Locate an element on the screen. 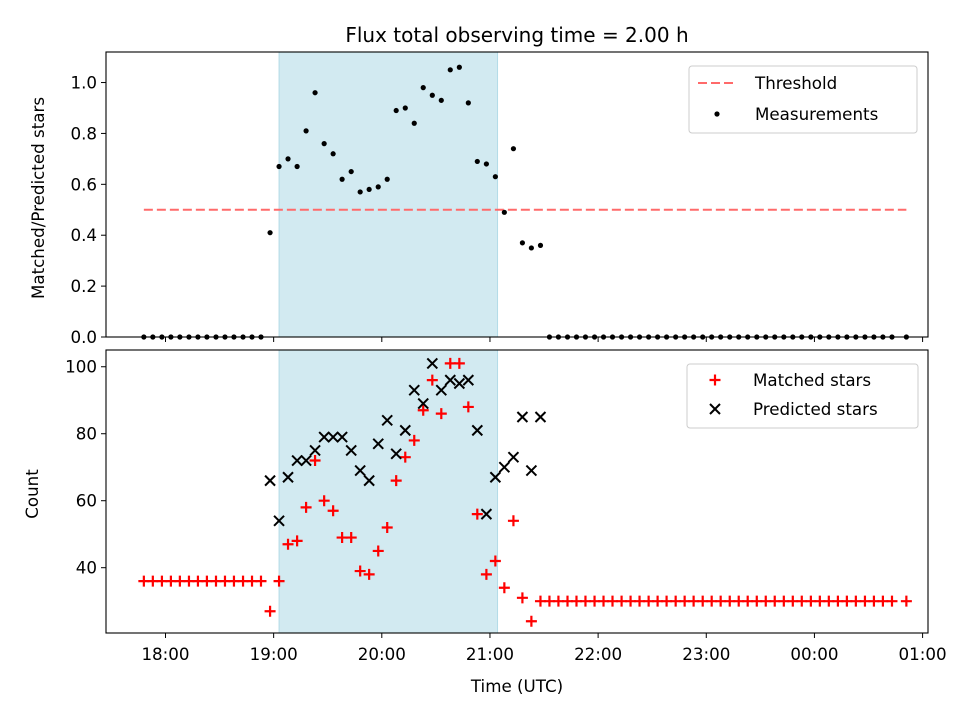 The image size is (960, 720). y-tick-label: 0.6 is located at coordinates (83, 184).